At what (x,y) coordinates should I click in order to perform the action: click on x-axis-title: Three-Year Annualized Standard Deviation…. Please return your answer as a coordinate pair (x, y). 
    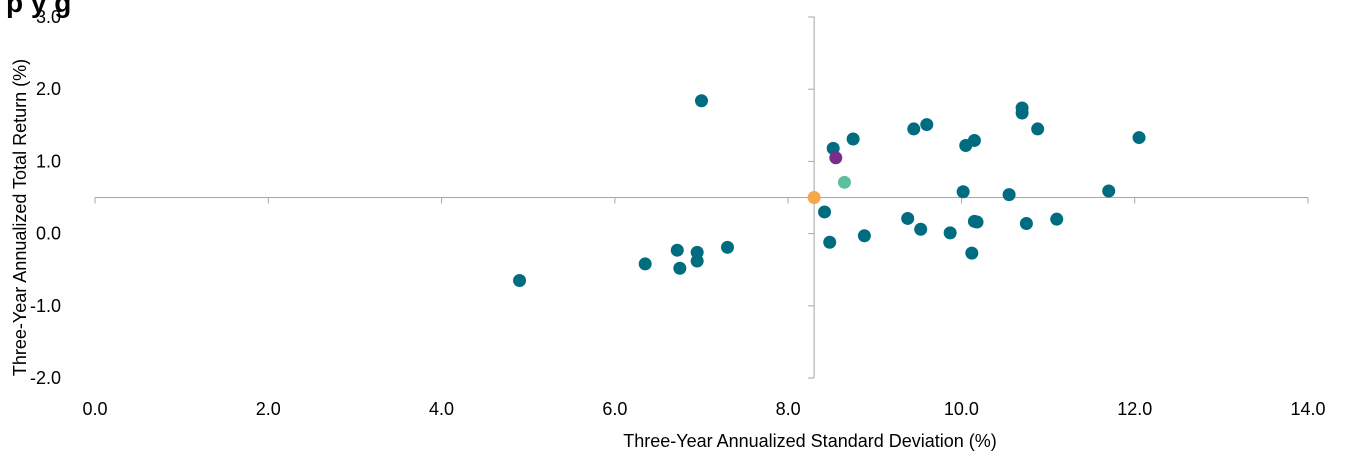
    Looking at the image, I should click on (810, 441).